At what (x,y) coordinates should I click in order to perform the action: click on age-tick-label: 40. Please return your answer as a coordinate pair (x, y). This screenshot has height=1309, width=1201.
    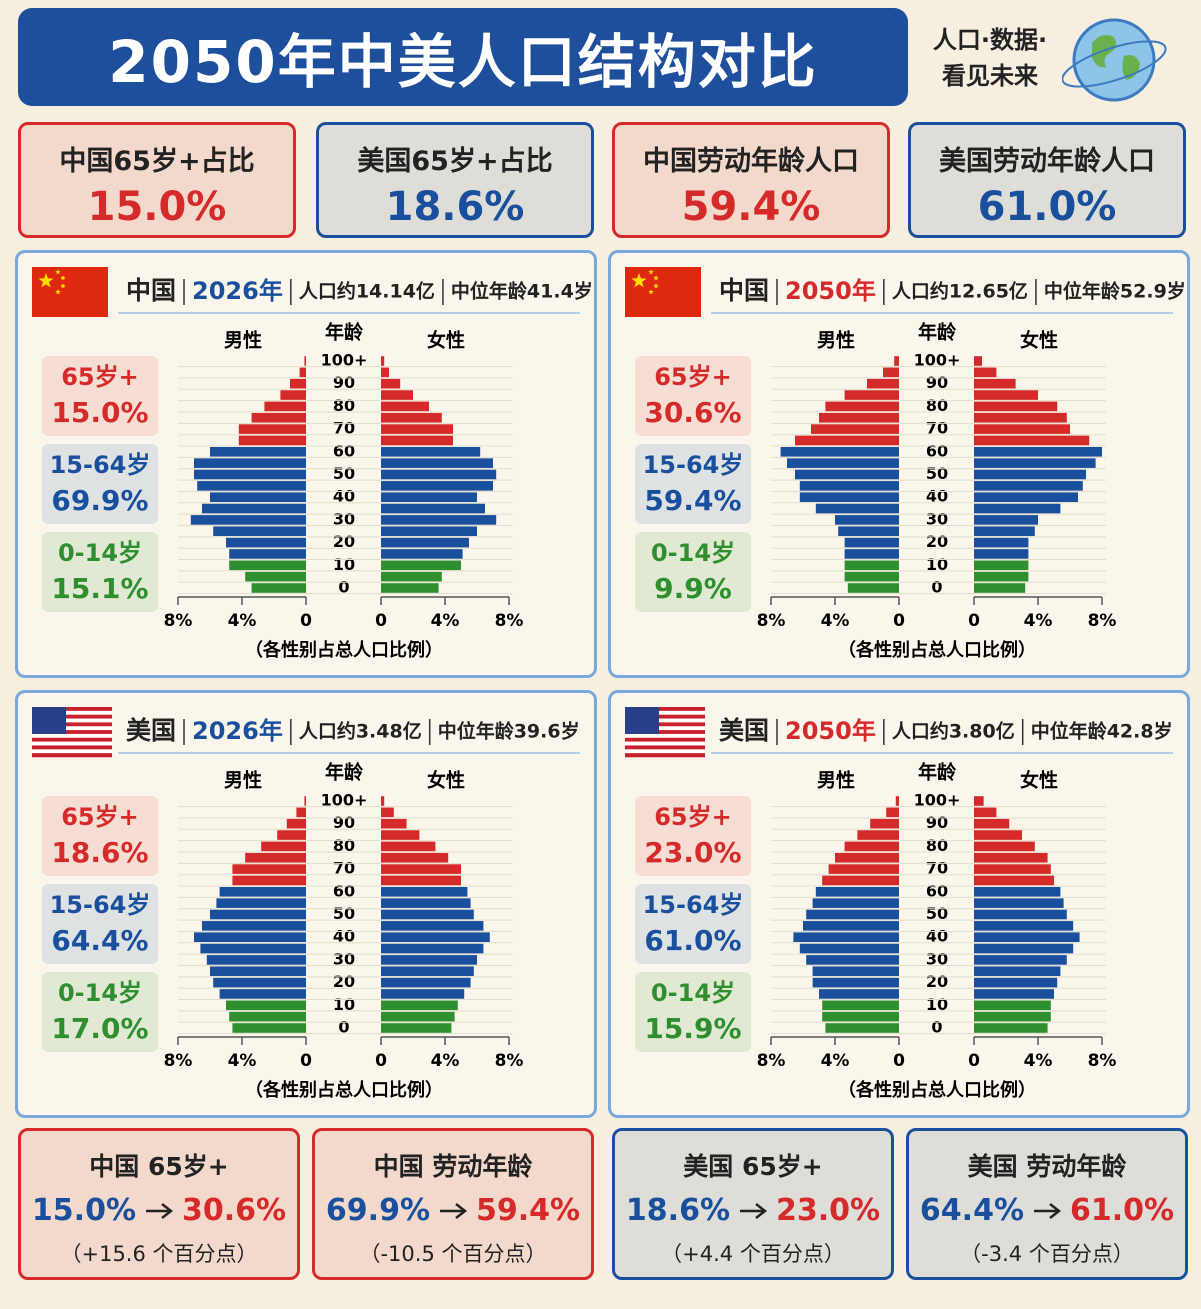
    Looking at the image, I should click on (344, 936).